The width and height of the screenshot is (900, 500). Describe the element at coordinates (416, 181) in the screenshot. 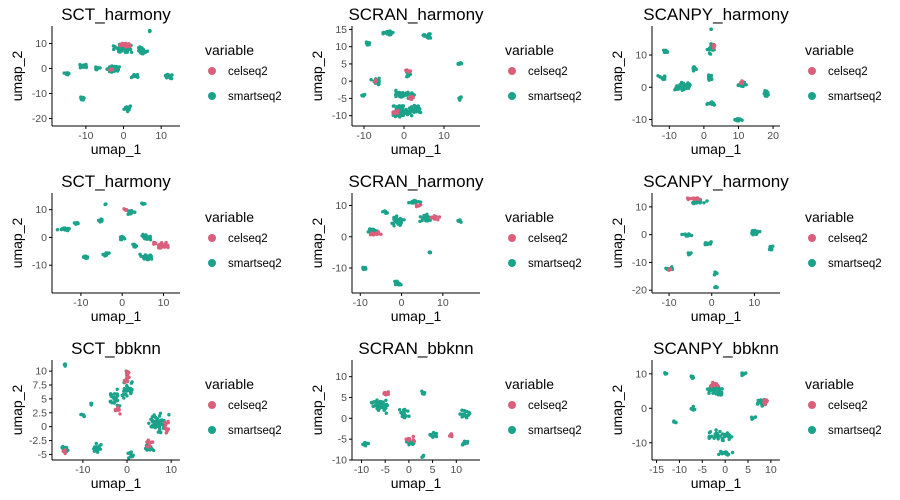

I see `plot-title: SCRAN_harmony` at that location.